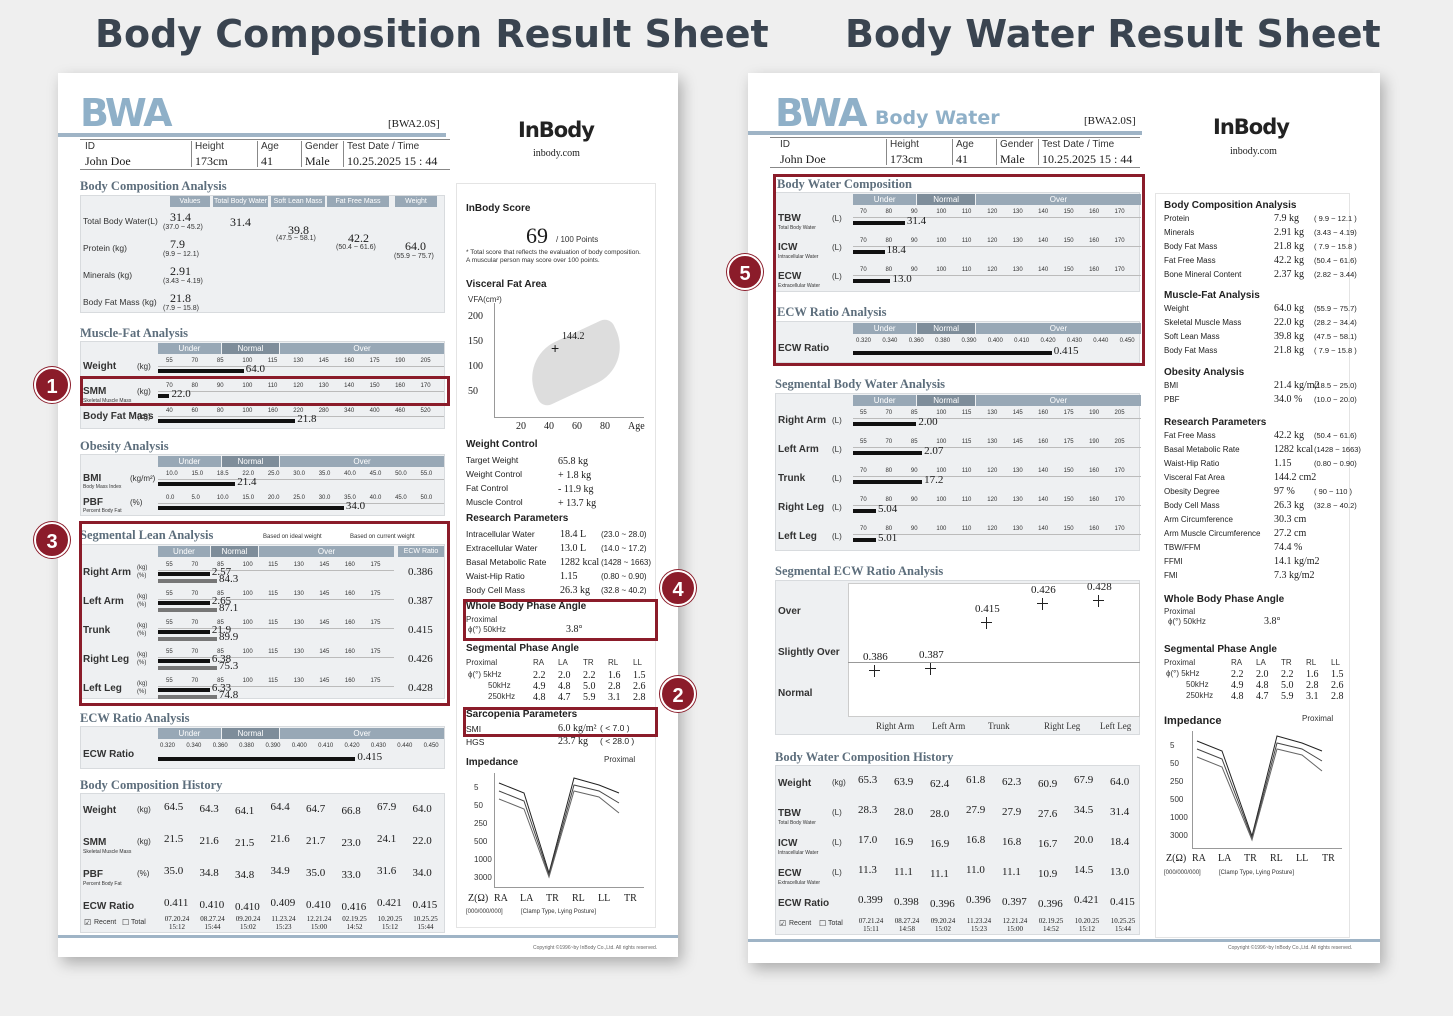 This screenshot has height=1016, width=1453. What do you see at coordinates (1302, 858) in the screenshot?
I see `imp-x-label: LL` at bounding box center [1302, 858].